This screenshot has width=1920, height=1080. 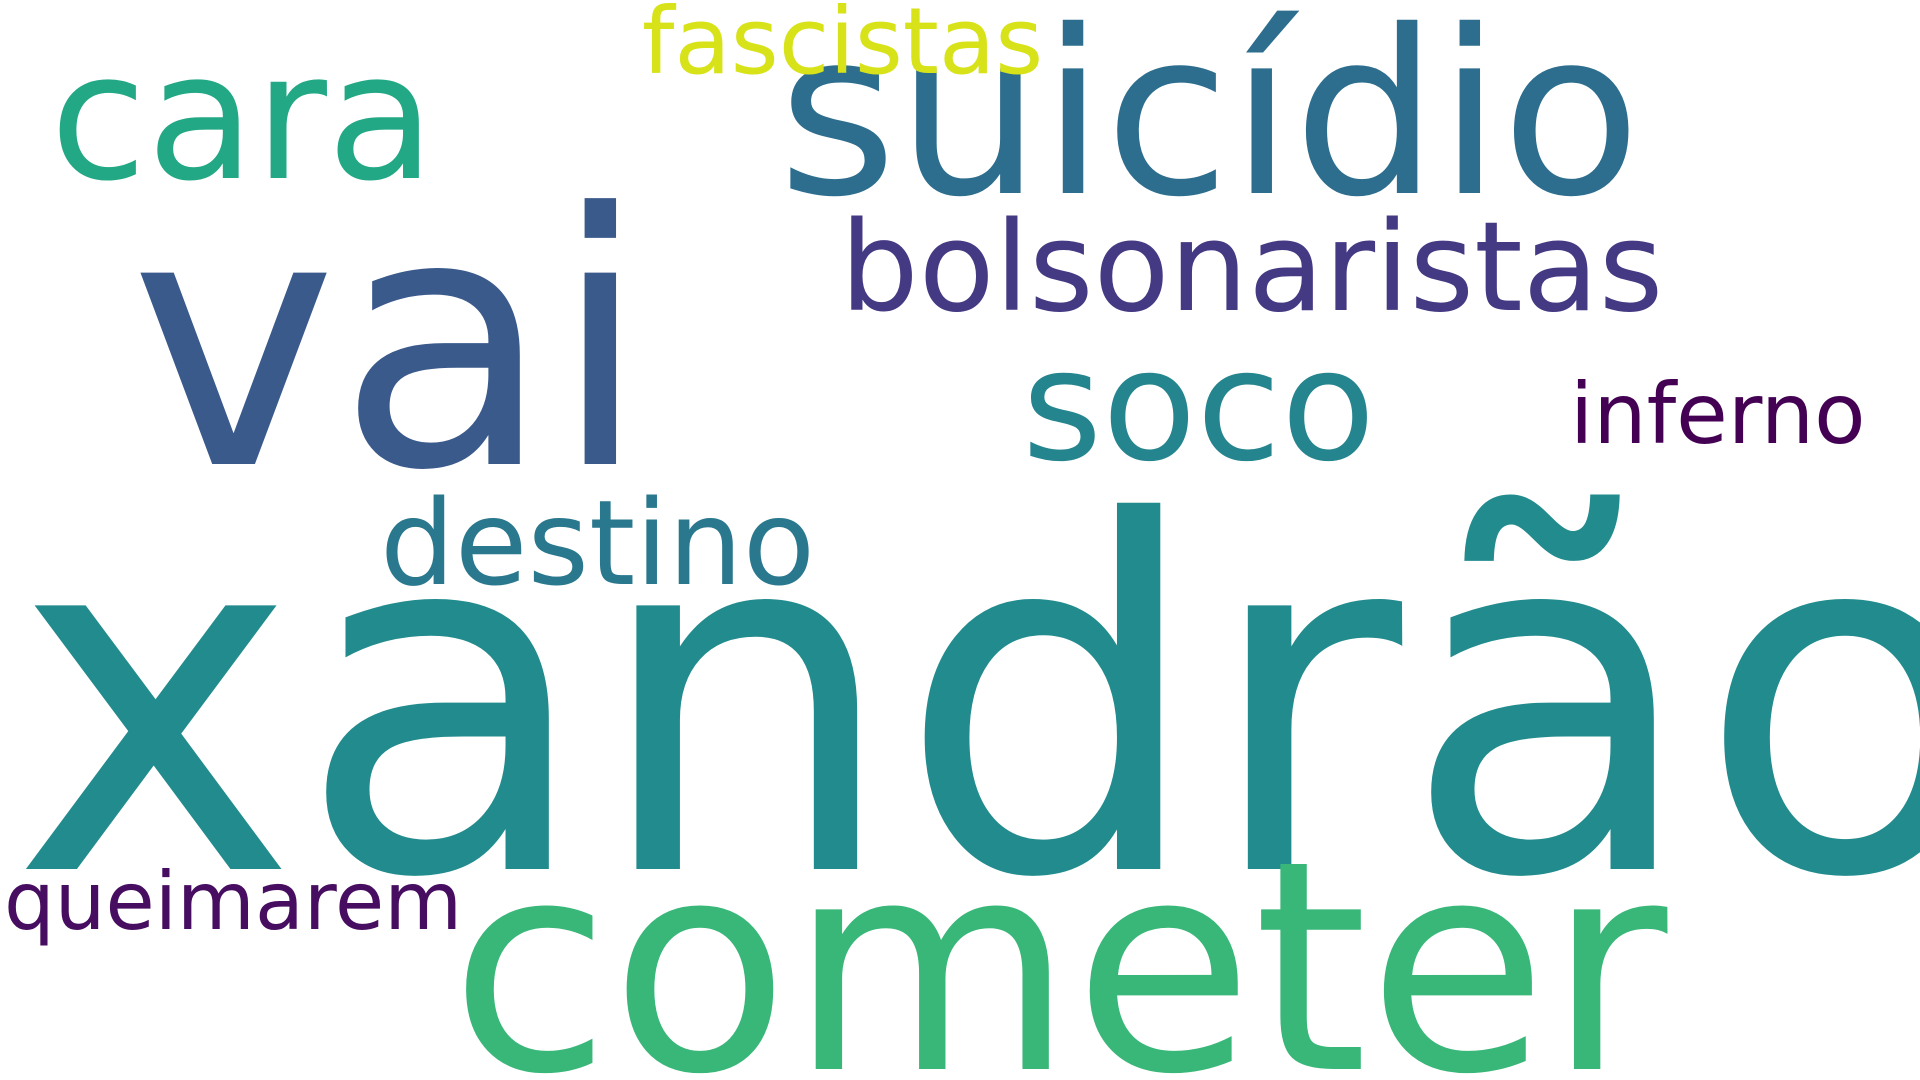 What do you see at coordinates (1252, 268) in the screenshot?
I see `word-bolsonaristas: bolsonaristas` at bounding box center [1252, 268].